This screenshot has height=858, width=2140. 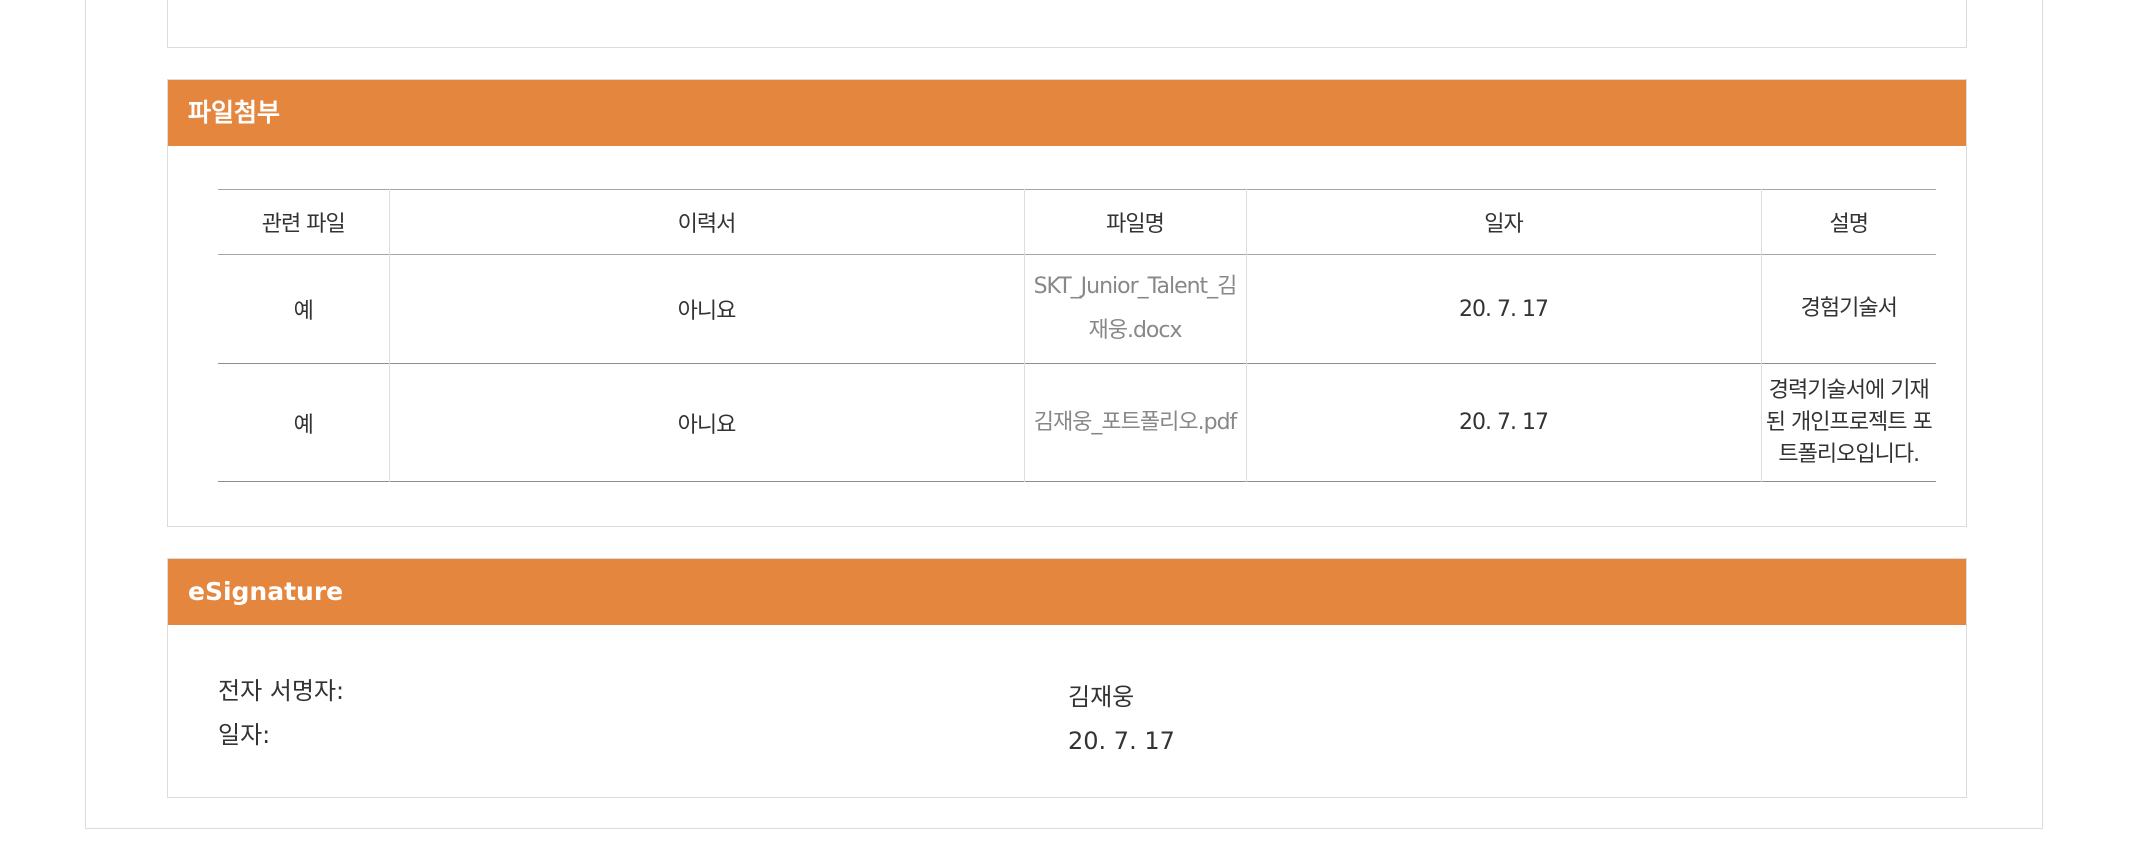 What do you see at coordinates (1121, 719) in the screenshot?
I see `signature-values: 김재웅 20. 7. 17` at bounding box center [1121, 719].